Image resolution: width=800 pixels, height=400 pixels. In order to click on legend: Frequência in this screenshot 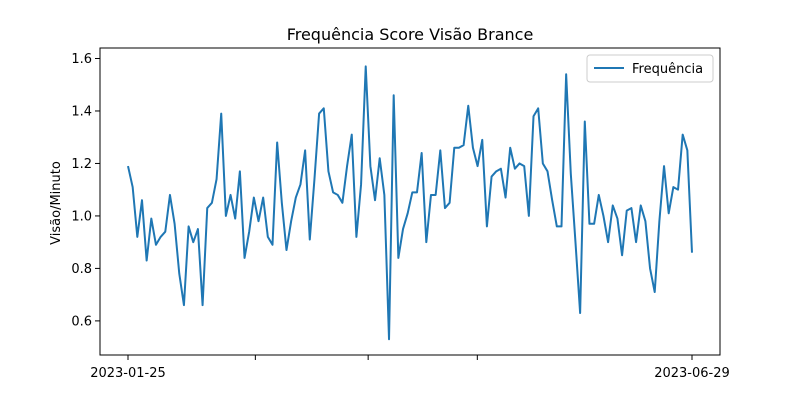, I will do `click(650, 68)`.